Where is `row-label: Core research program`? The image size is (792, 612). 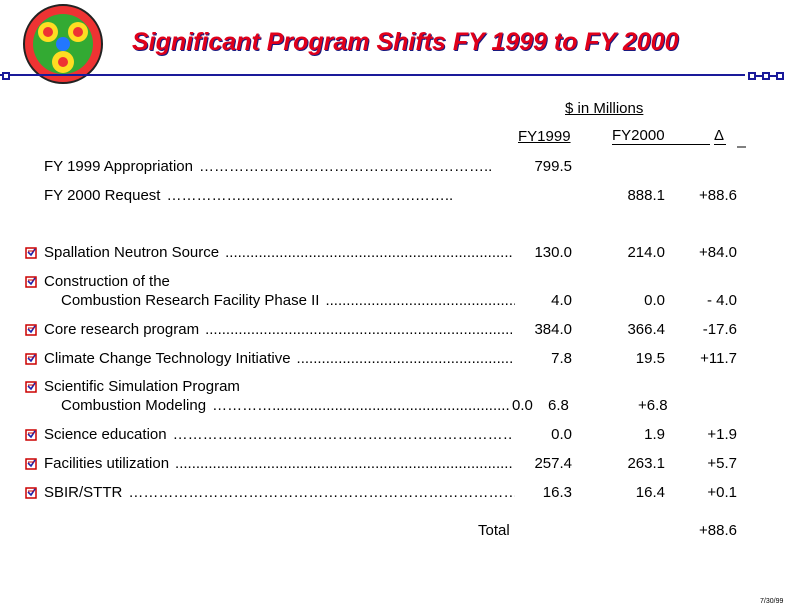 row-label: Core research program is located at coordinates (122, 329).